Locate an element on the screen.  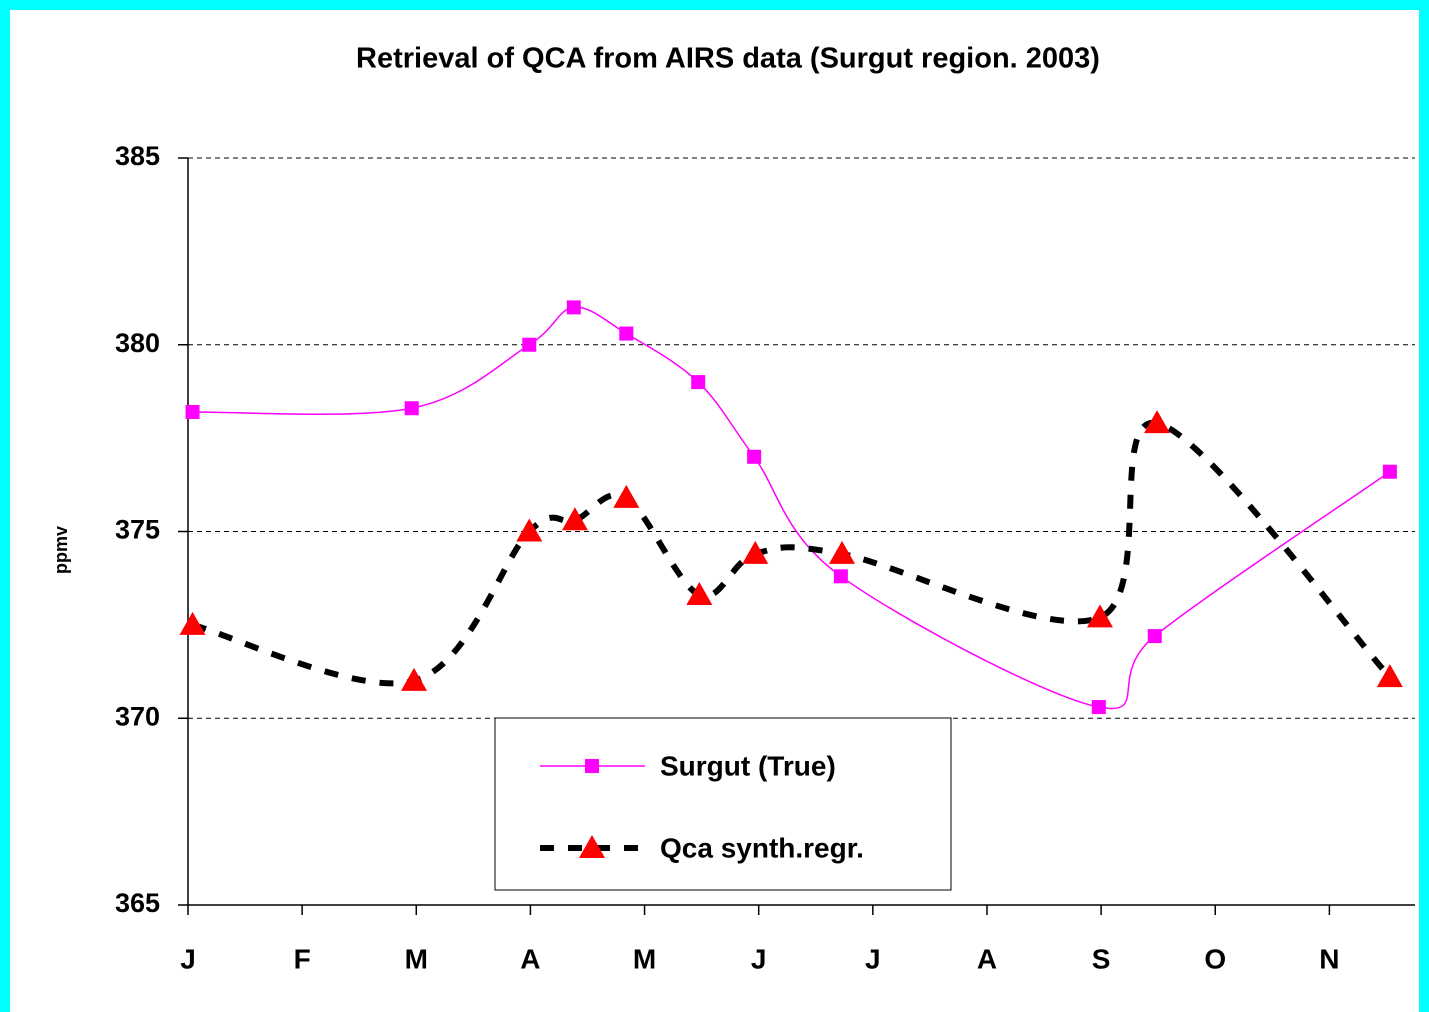
y-tick-label: 375 is located at coordinates (137, 530).